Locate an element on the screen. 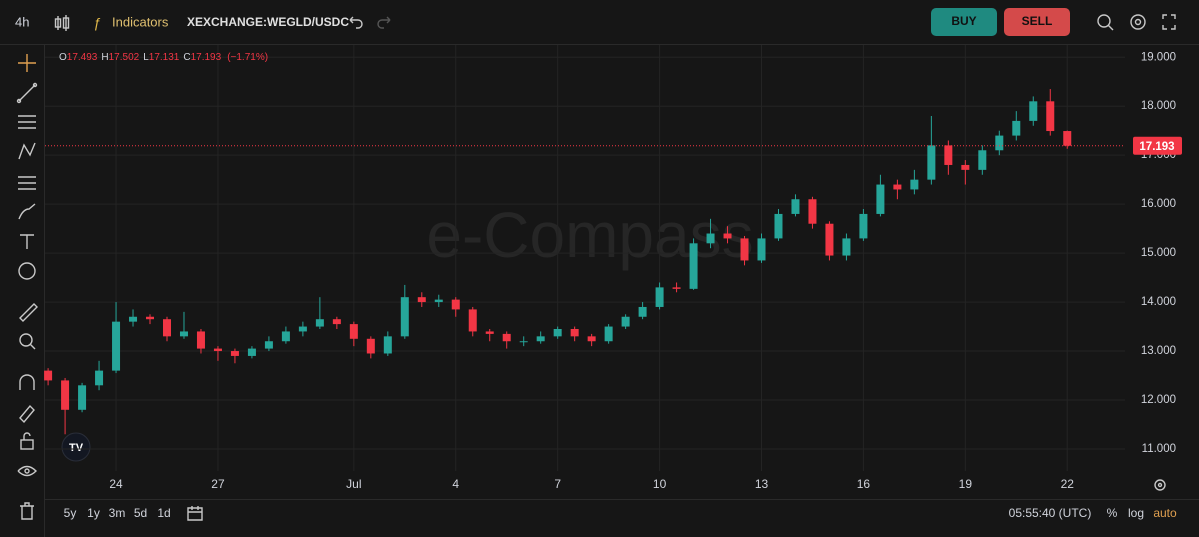  y-tick-label: 18.000 is located at coordinates (1158, 106).